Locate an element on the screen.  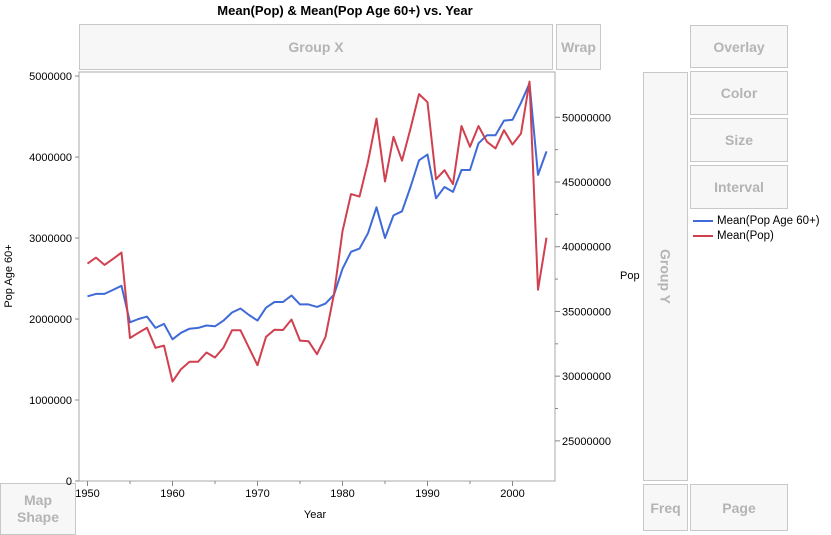
map-shape-label: Map Shape is located at coordinates (37, 508).